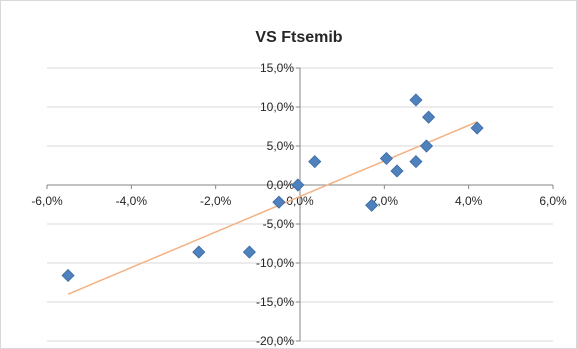 This screenshot has width=577, height=349. What do you see at coordinates (277, 68) in the screenshot?
I see `y-tick-label: 15,0%` at bounding box center [277, 68].